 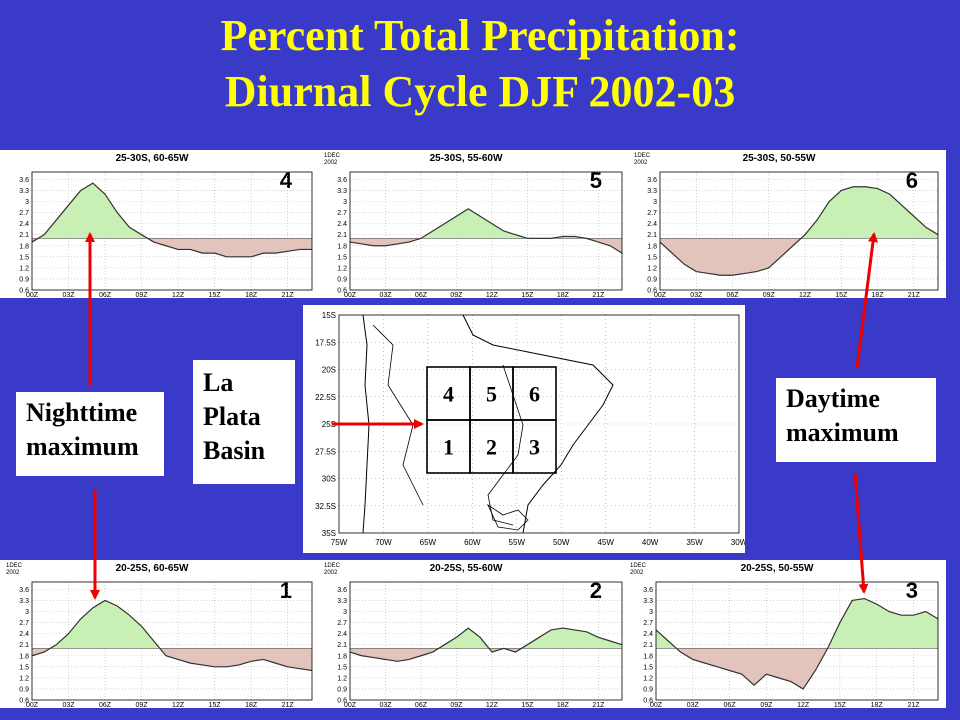 I want to click on lat-tick-label: 27.5S, so click(x=325, y=451).